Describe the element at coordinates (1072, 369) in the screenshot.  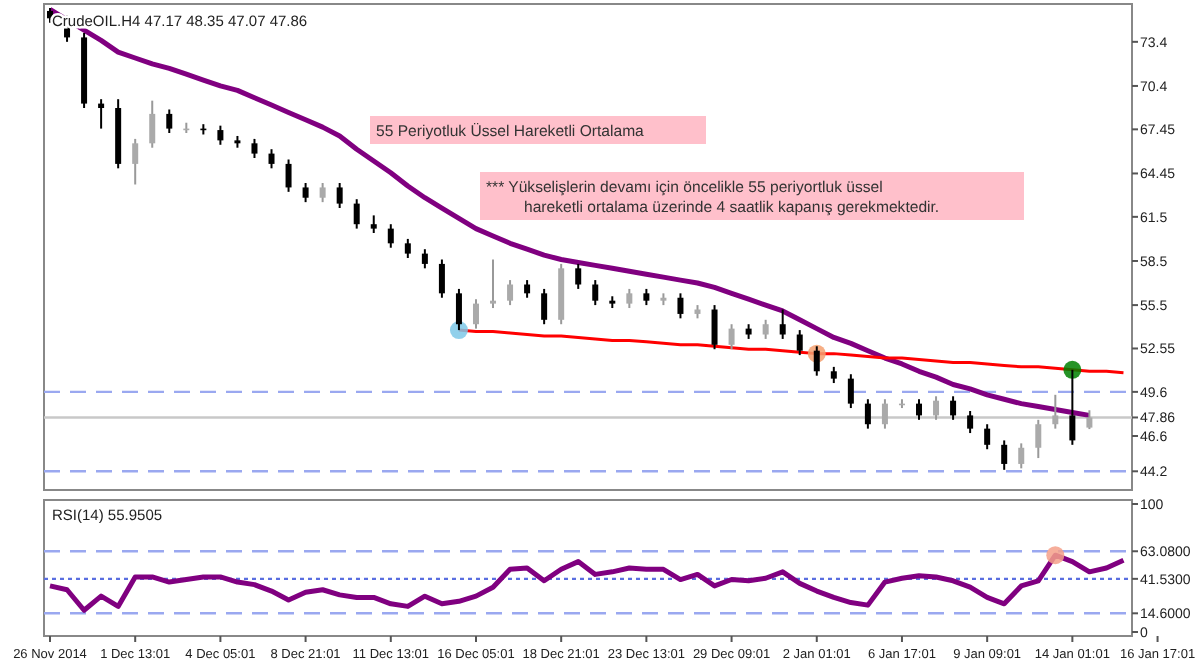
I see `point` at that location.